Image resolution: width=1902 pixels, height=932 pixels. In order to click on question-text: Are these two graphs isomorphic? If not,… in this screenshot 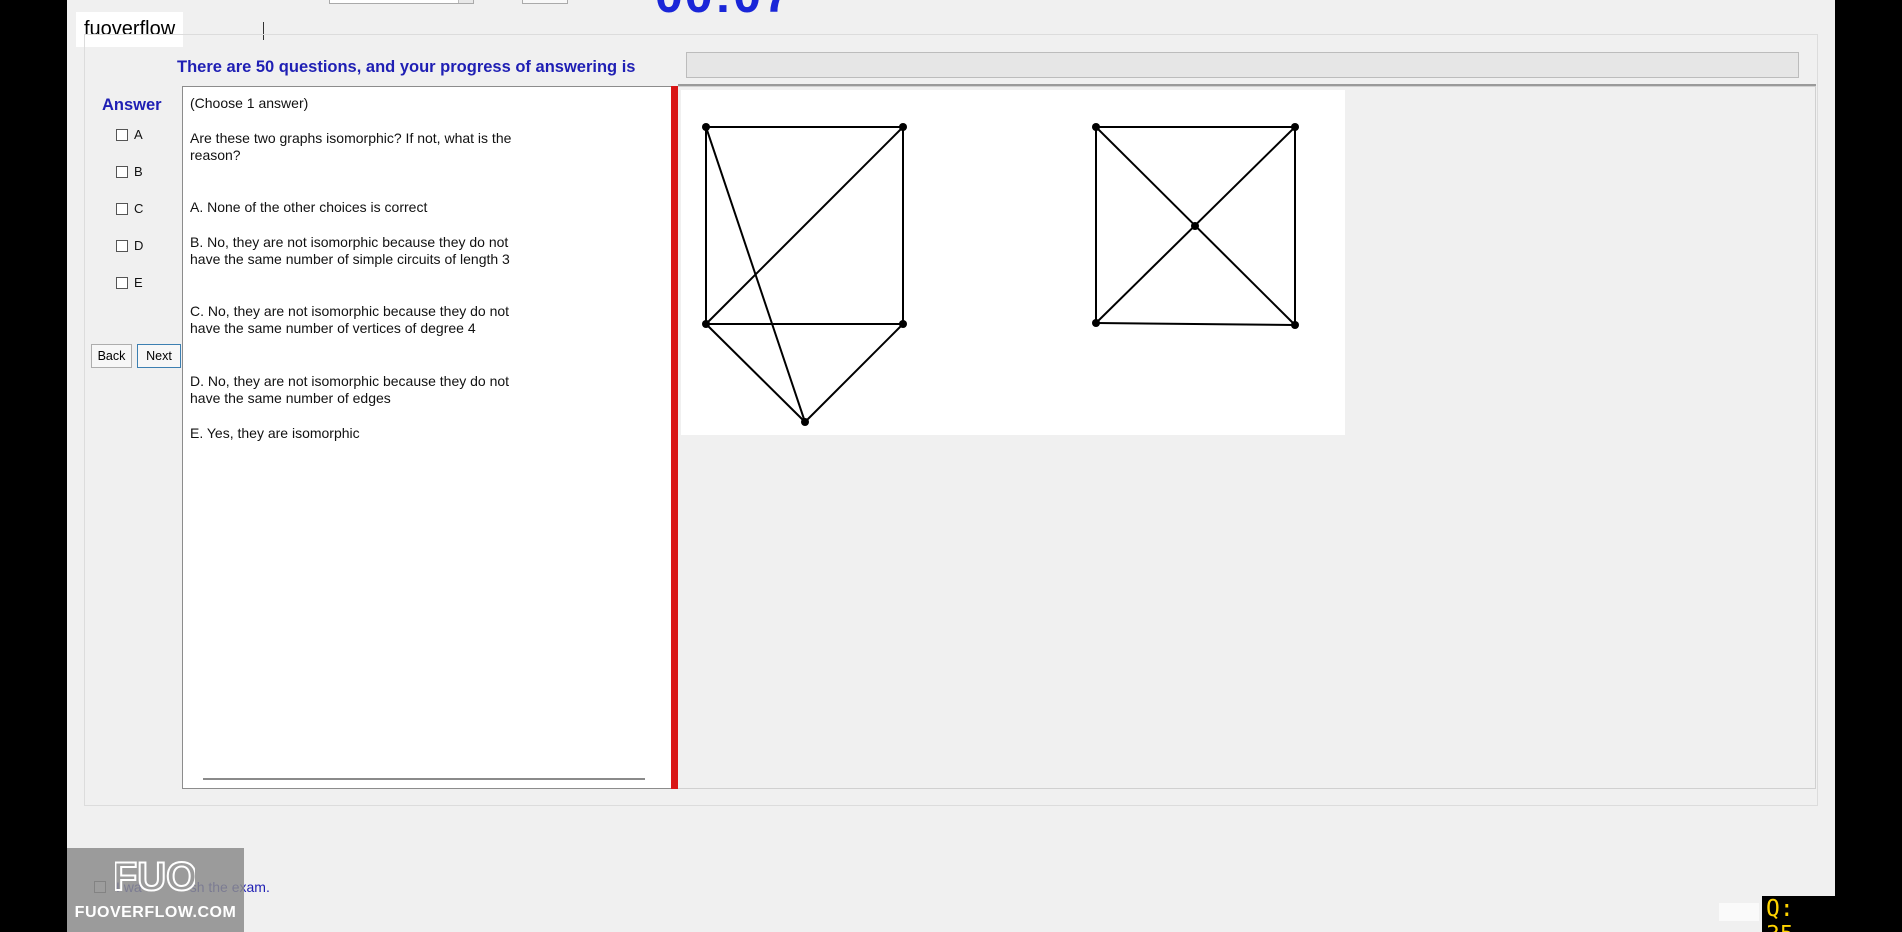, I will do `click(351, 146)`.